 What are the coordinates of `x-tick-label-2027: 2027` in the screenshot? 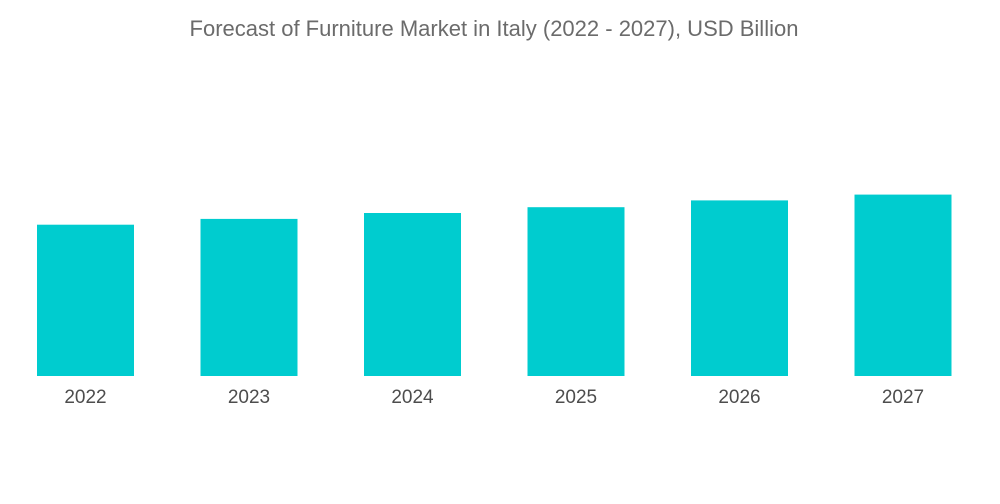 It's located at (903, 397).